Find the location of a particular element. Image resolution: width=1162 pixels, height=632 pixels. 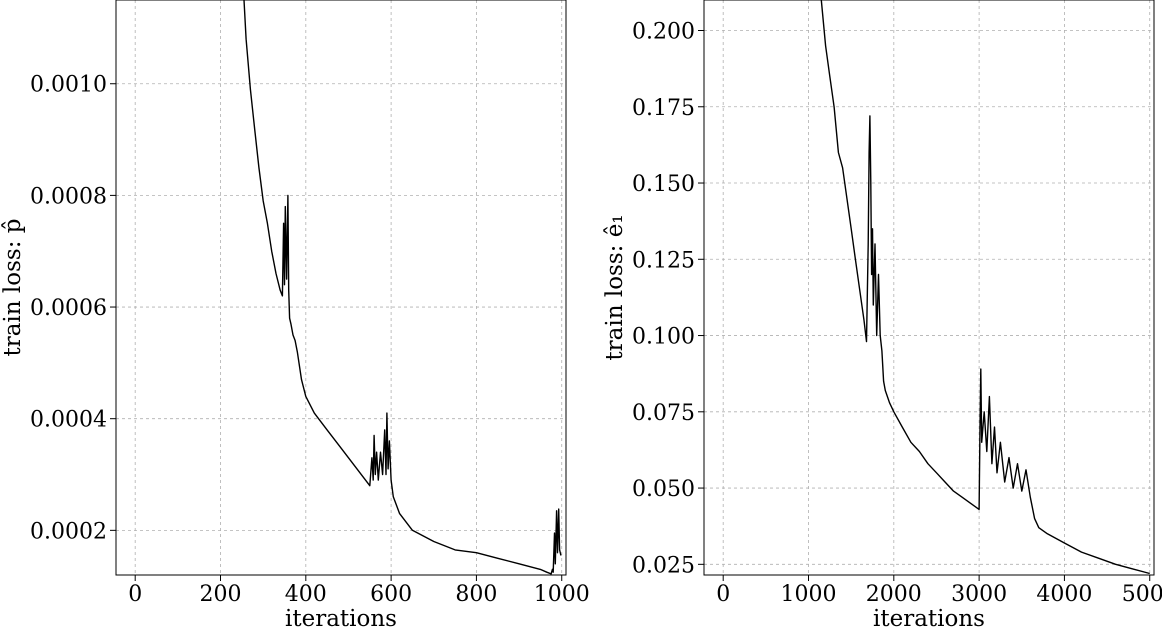

x-tick-label: 400 is located at coordinates (306, 594).